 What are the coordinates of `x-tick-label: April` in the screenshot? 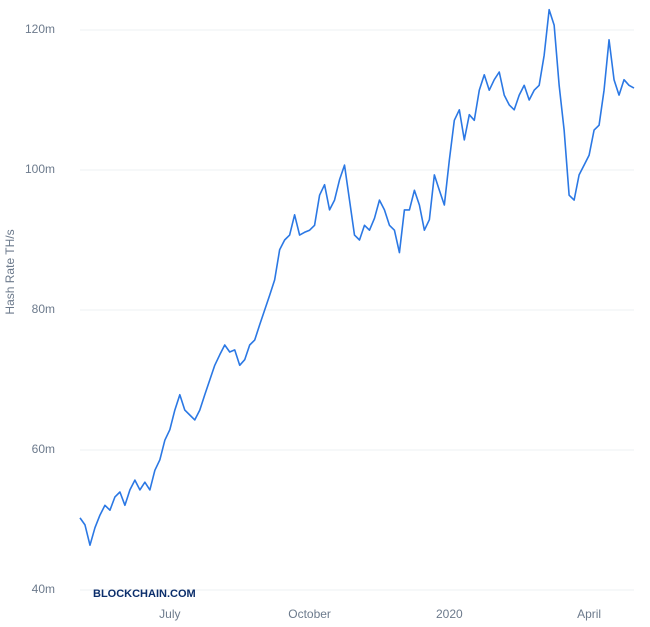 It's located at (589, 614).